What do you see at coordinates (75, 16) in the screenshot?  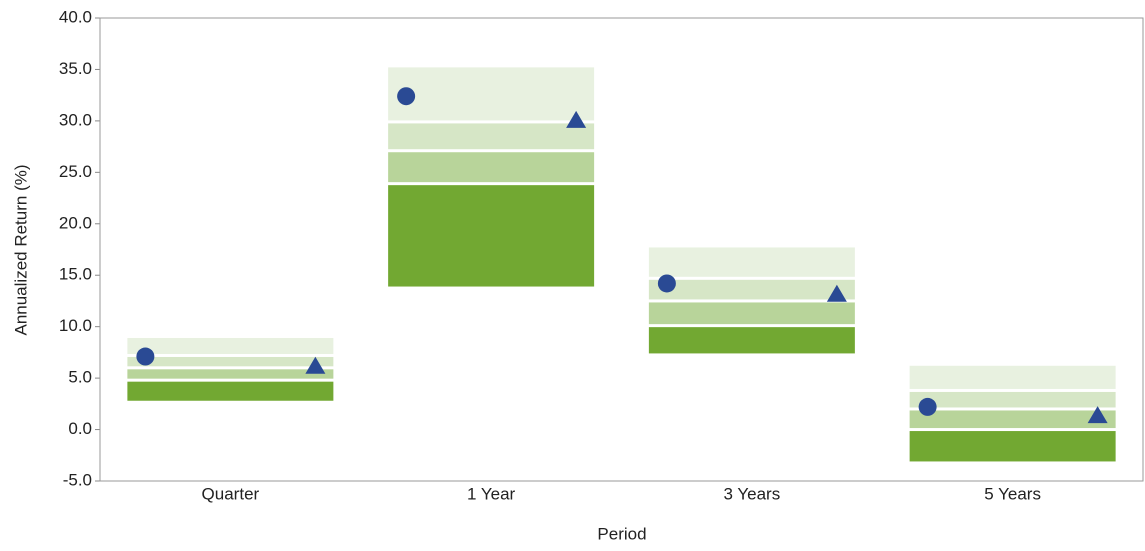 I see `y-tick-label: 40.0` at bounding box center [75, 16].